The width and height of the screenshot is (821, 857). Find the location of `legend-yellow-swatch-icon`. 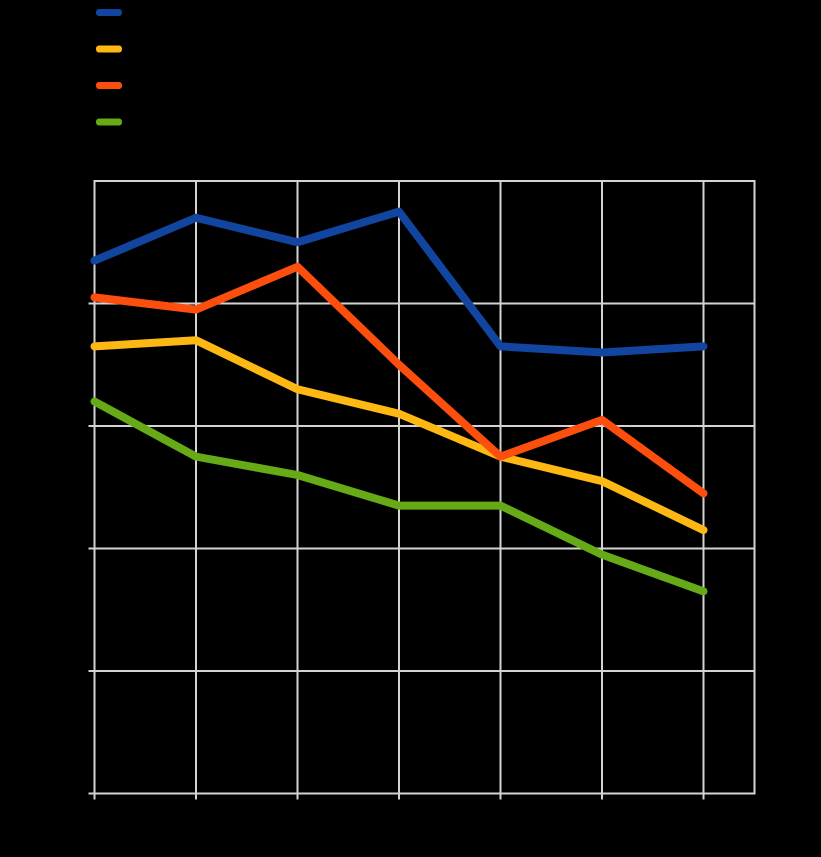

legend-yellow-swatch-icon is located at coordinates (109, 49).